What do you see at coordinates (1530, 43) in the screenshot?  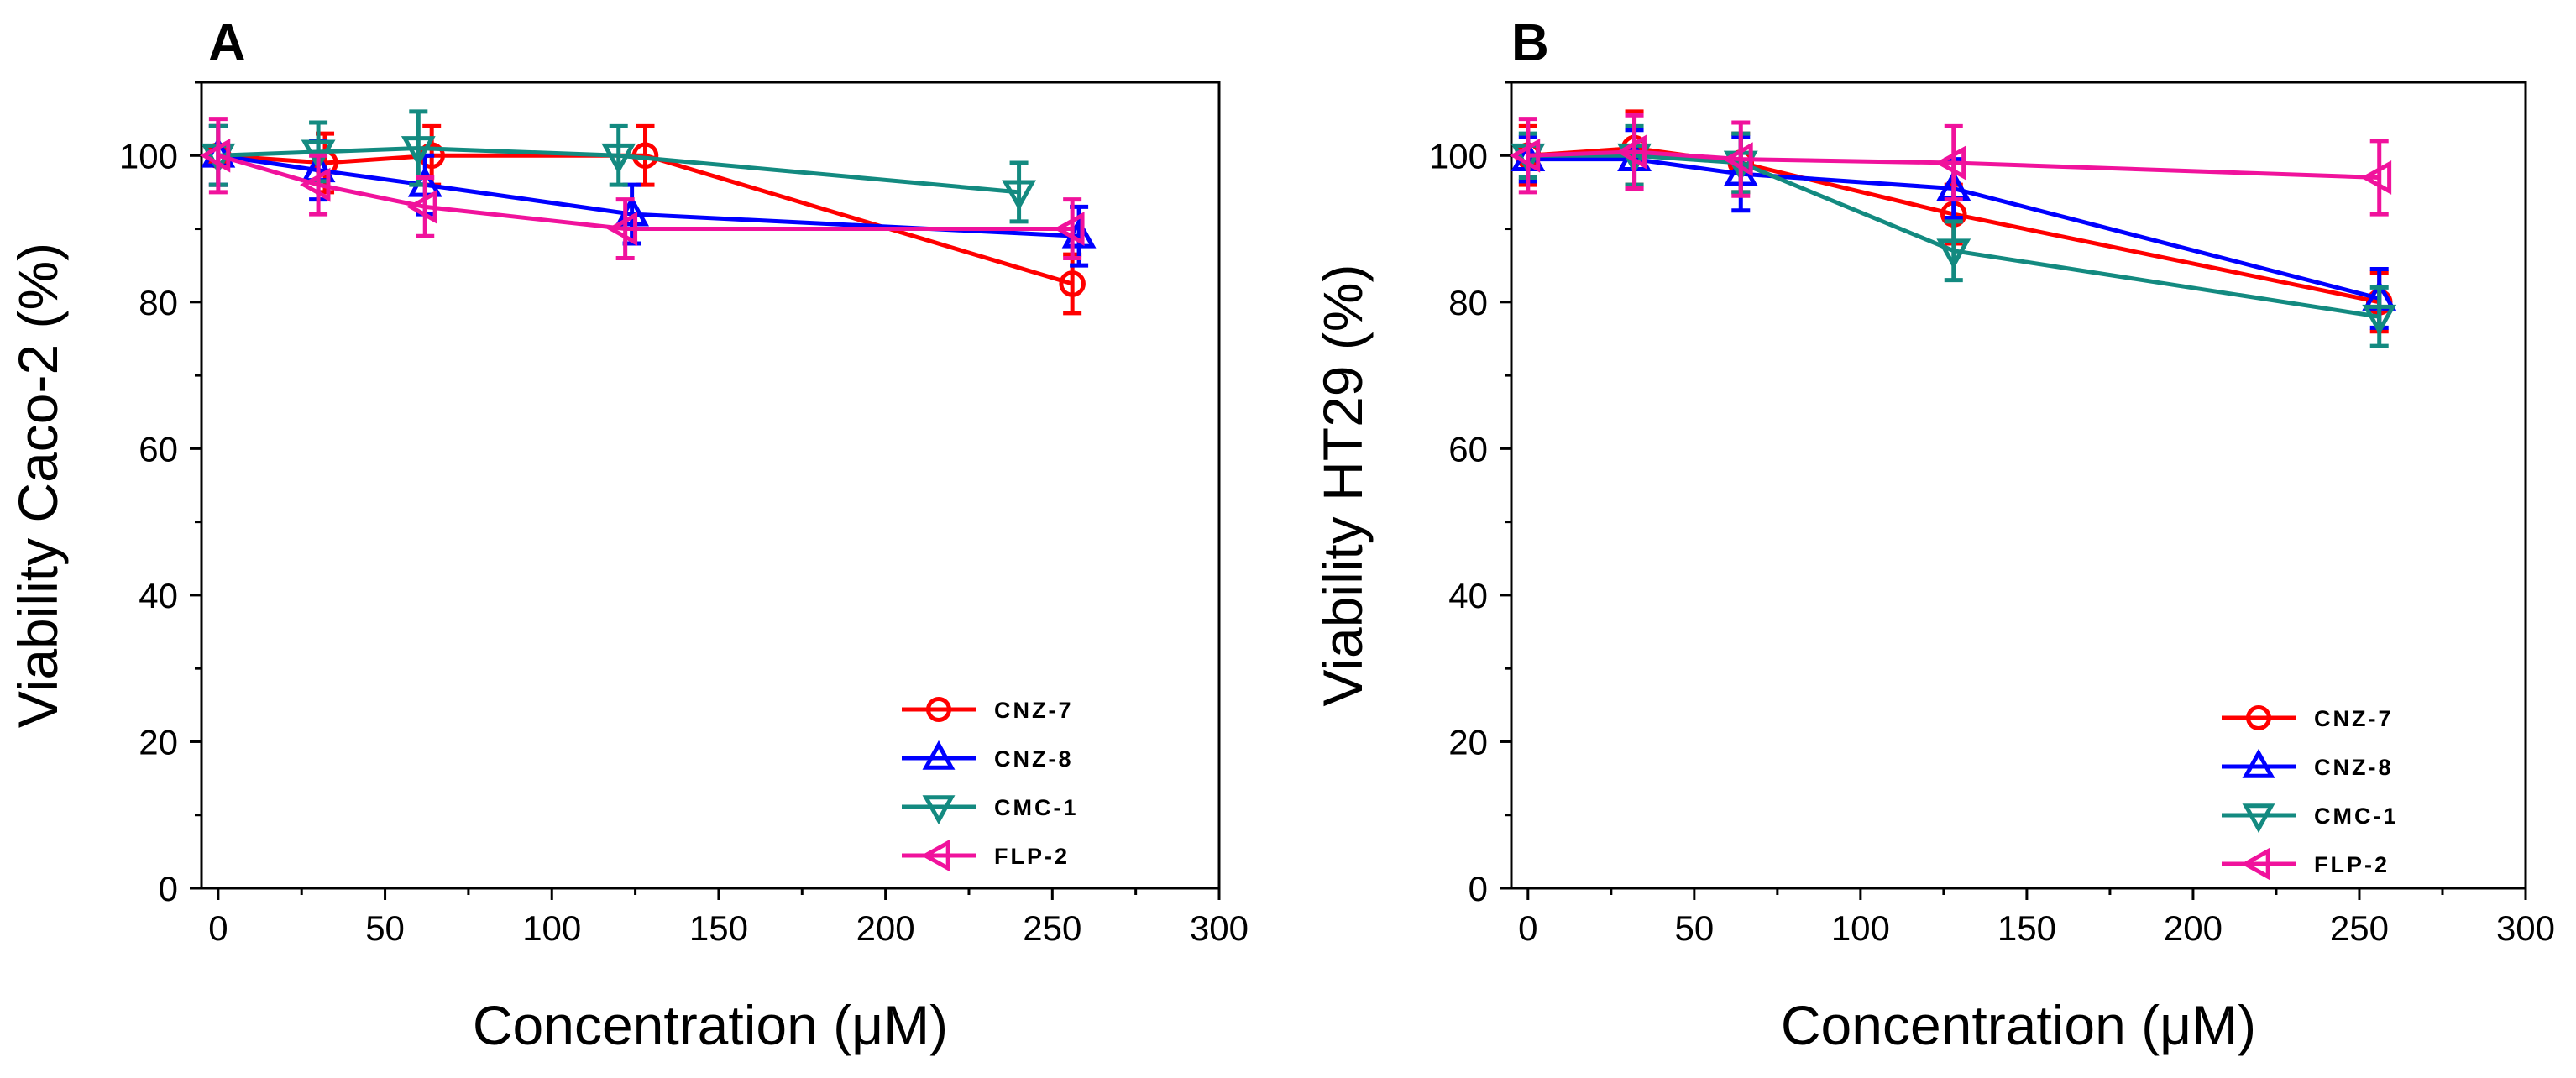 I see `panel-label: B` at bounding box center [1530, 43].